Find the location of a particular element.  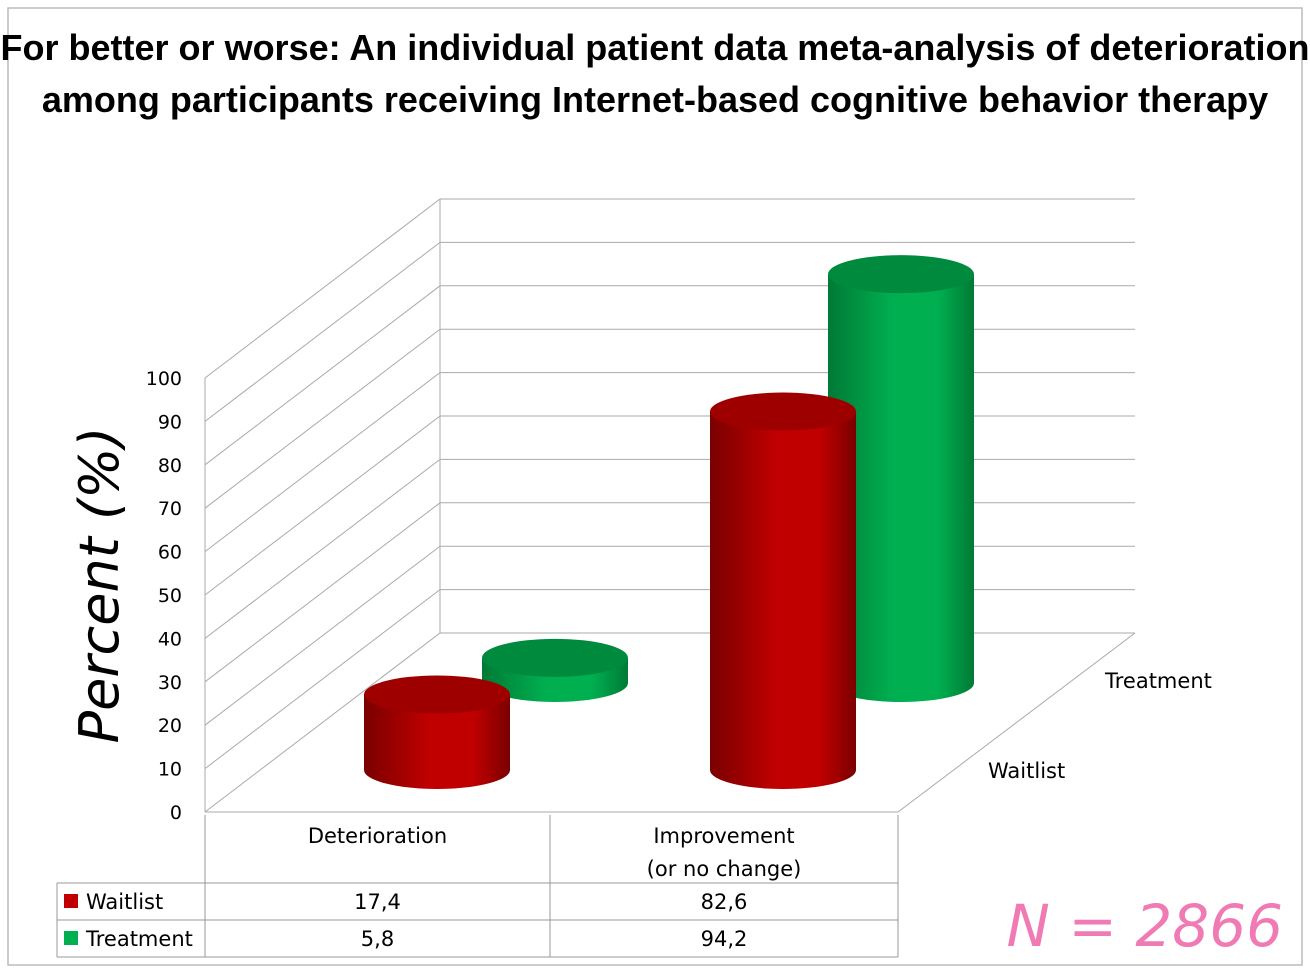

y-tick-label: 40 is located at coordinates (170, 639).